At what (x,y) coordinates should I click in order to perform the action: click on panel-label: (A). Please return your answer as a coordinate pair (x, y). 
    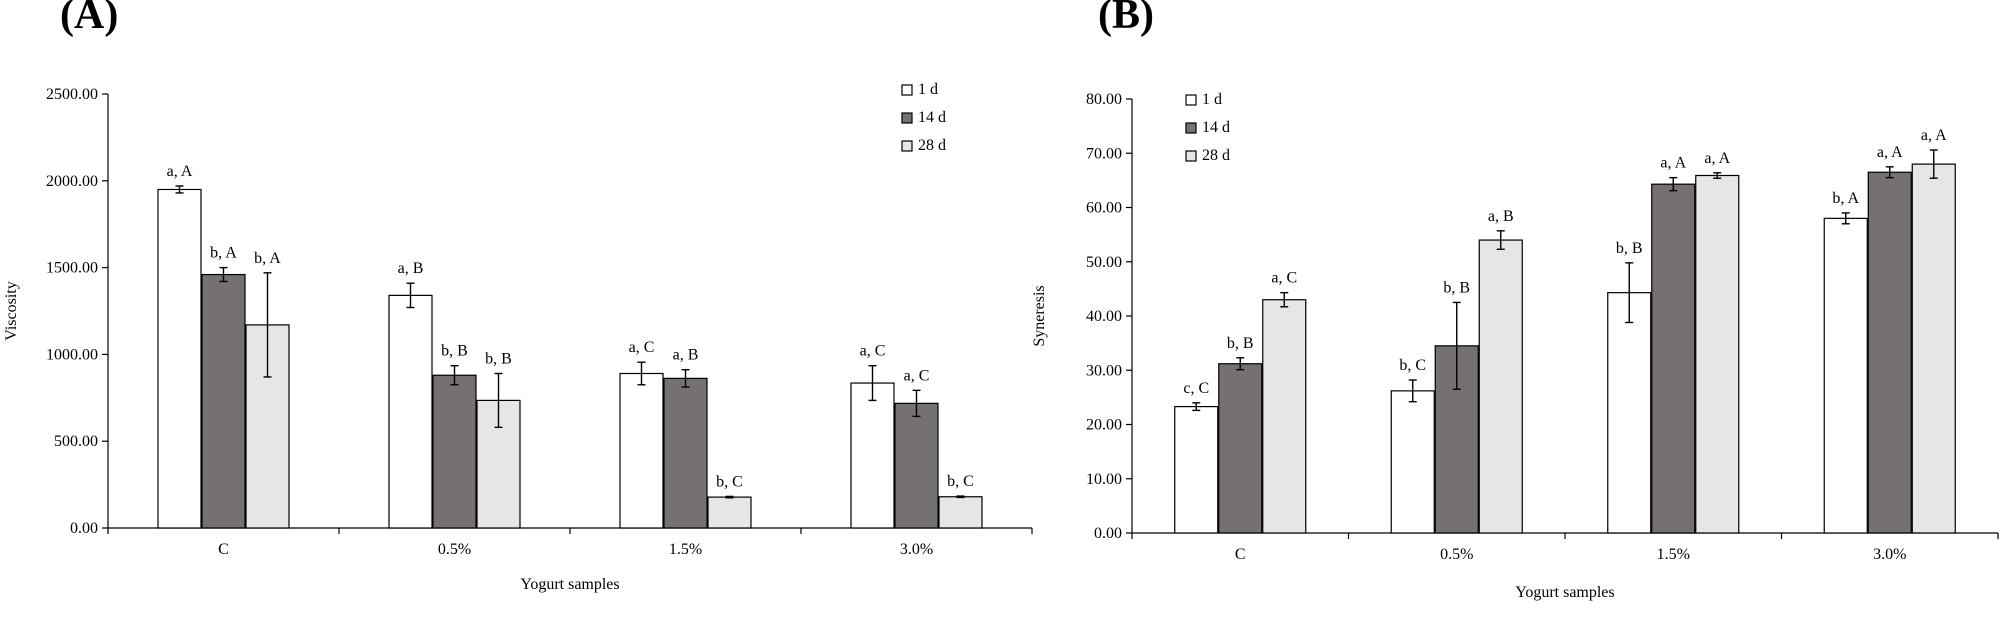
    Looking at the image, I should click on (89, 19).